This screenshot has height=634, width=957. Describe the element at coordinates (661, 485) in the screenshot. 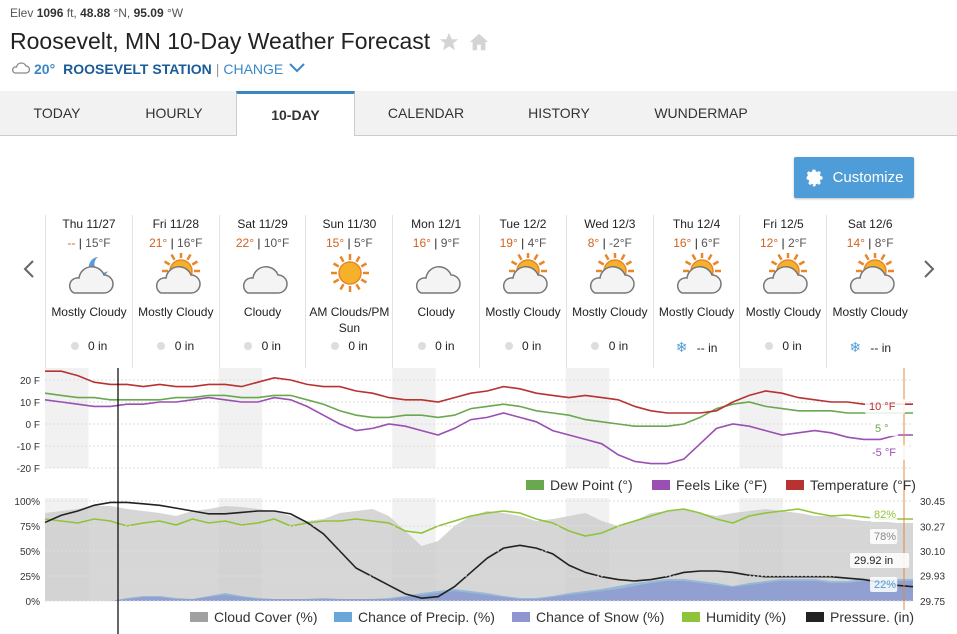

I see `legend-swatch` at that location.